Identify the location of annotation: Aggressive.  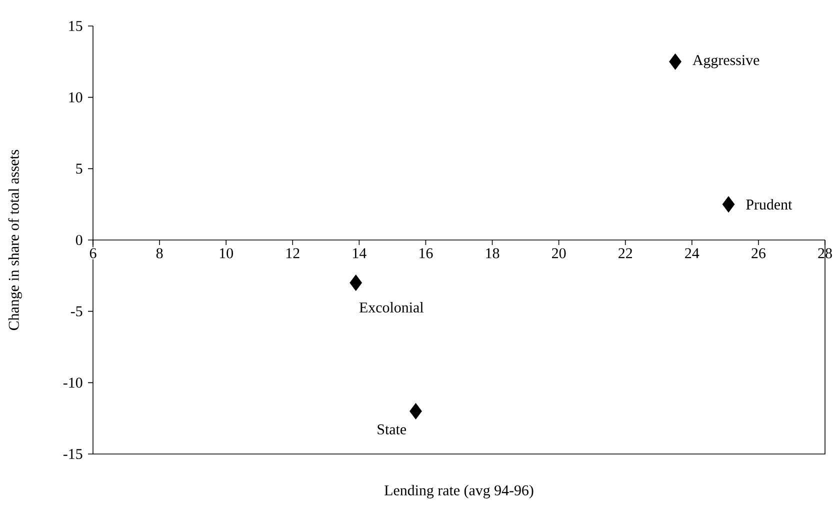
(726, 61).